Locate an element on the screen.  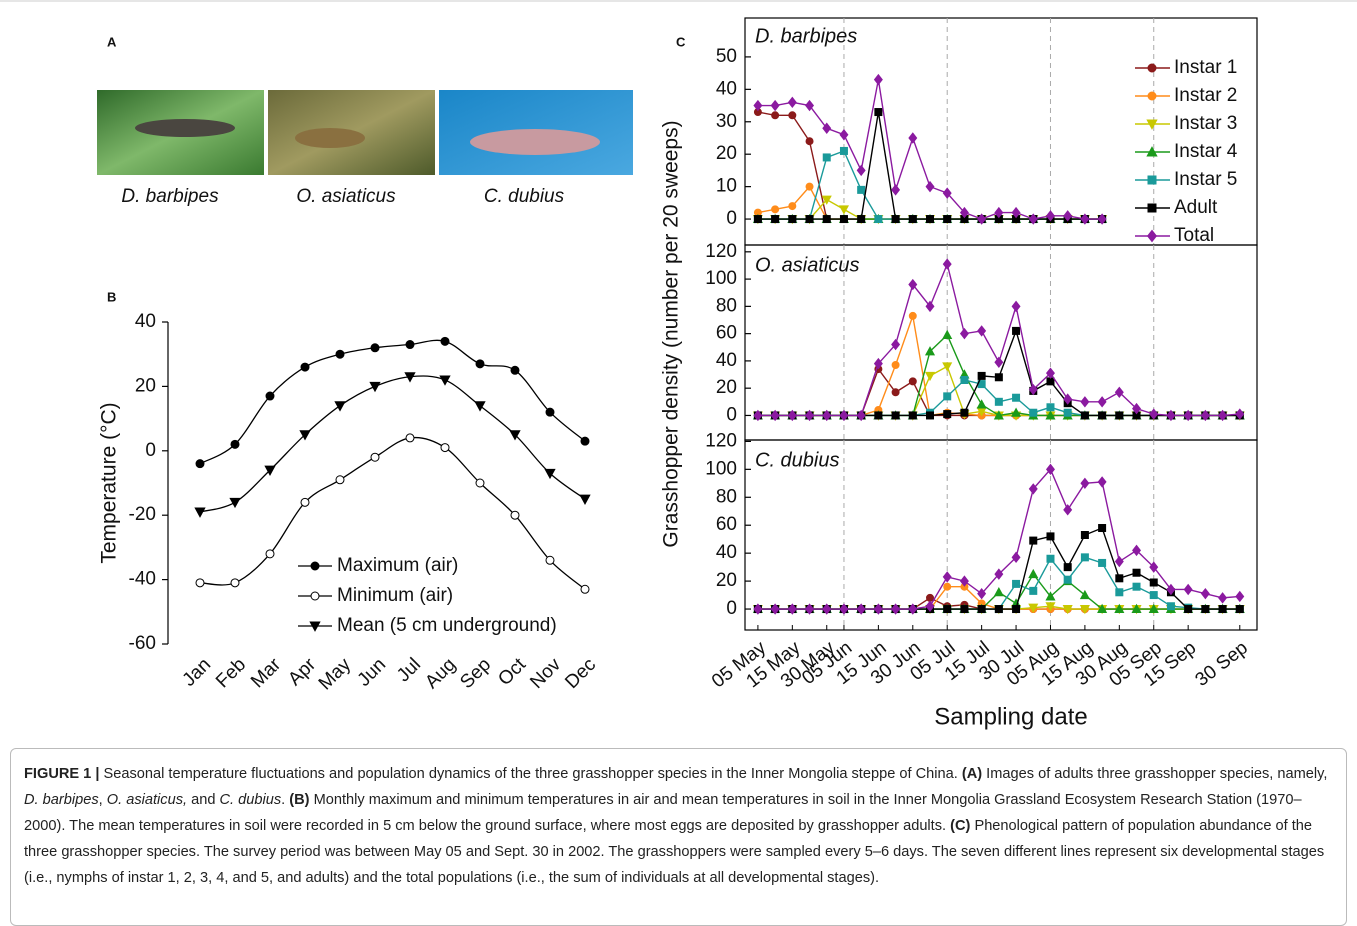
legend-label: Total is located at coordinates (1194, 235).